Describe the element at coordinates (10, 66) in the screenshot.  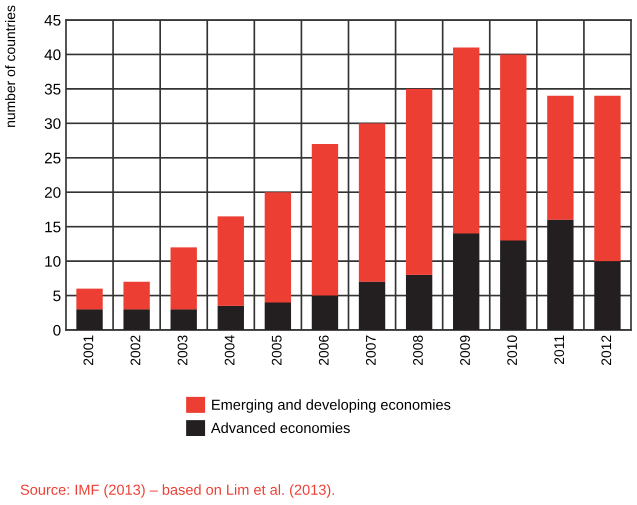
I see `y-axis-title: number of countries` at that location.